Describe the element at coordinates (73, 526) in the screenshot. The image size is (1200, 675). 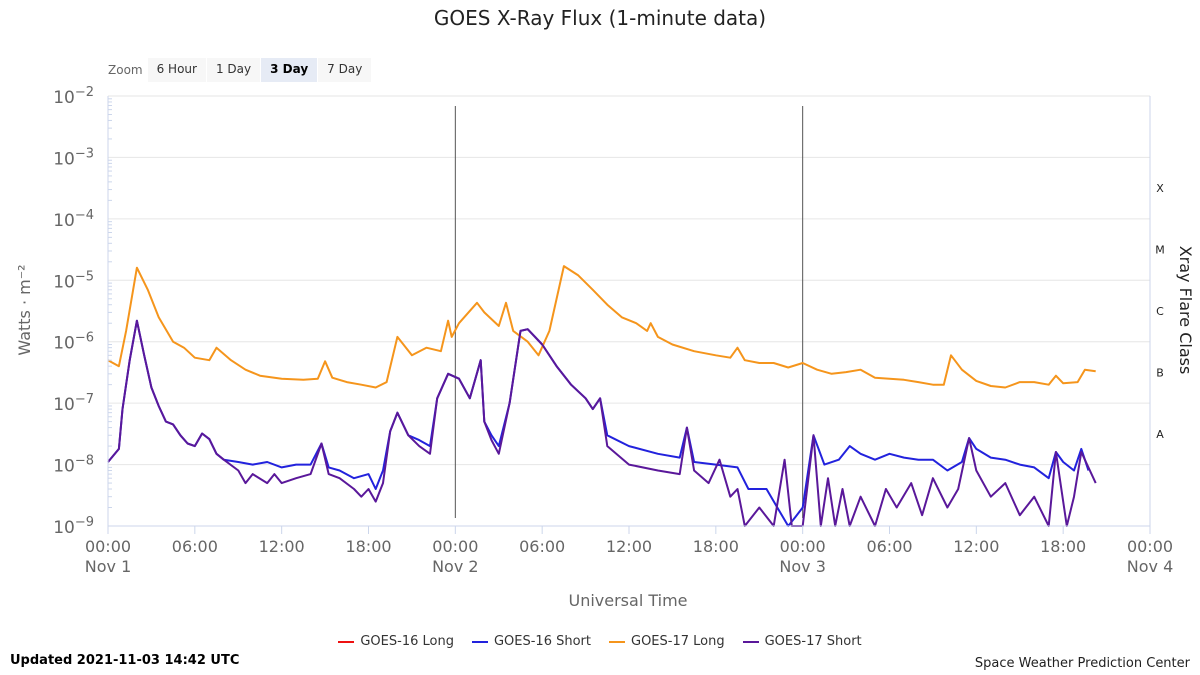
I see `y-tick-label: 10⁻⁹` at that location.